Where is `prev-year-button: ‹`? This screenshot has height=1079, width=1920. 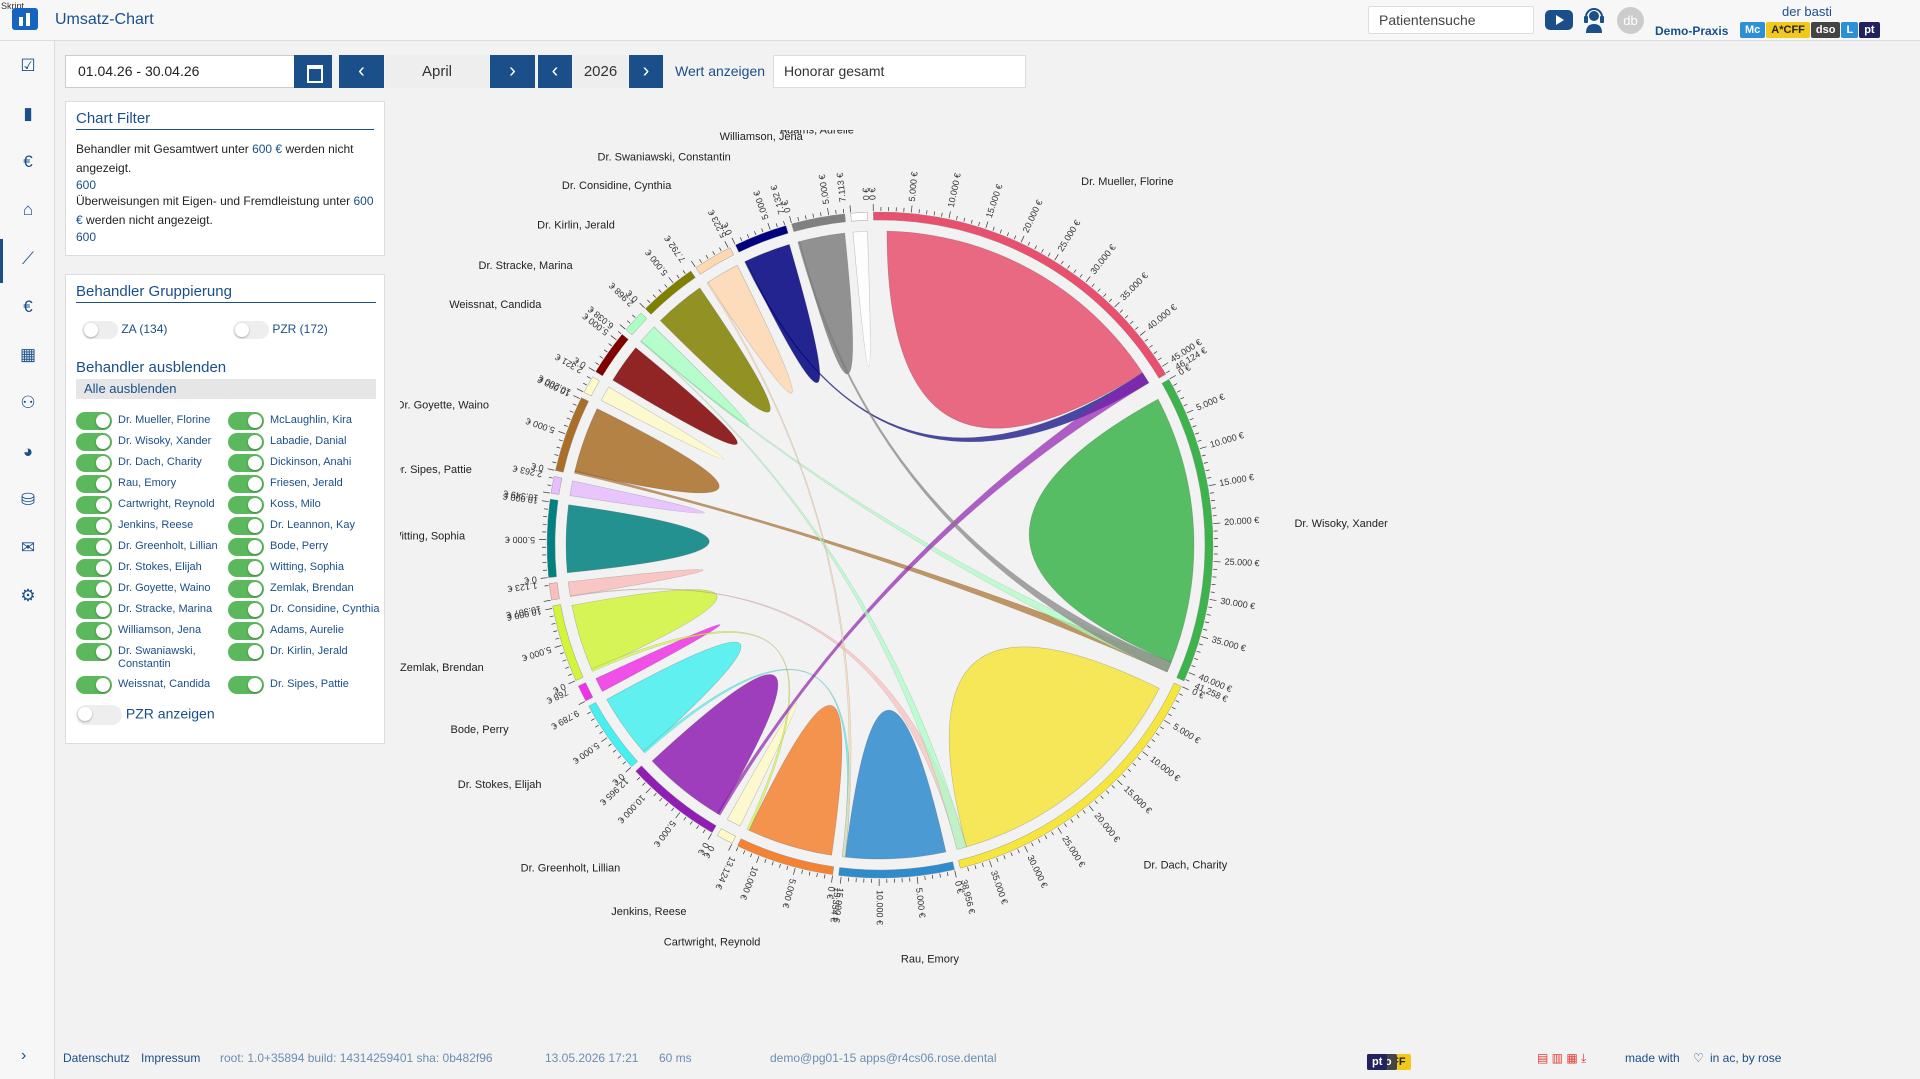
prev-year-button: ‹ is located at coordinates (555, 71).